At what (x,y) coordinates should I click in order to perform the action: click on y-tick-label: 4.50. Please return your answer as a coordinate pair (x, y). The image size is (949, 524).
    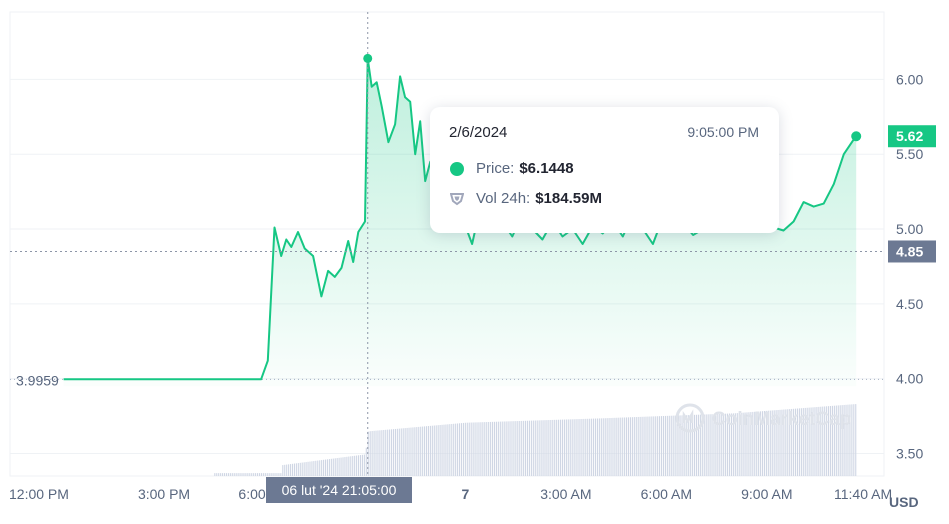
    Looking at the image, I should click on (909, 304).